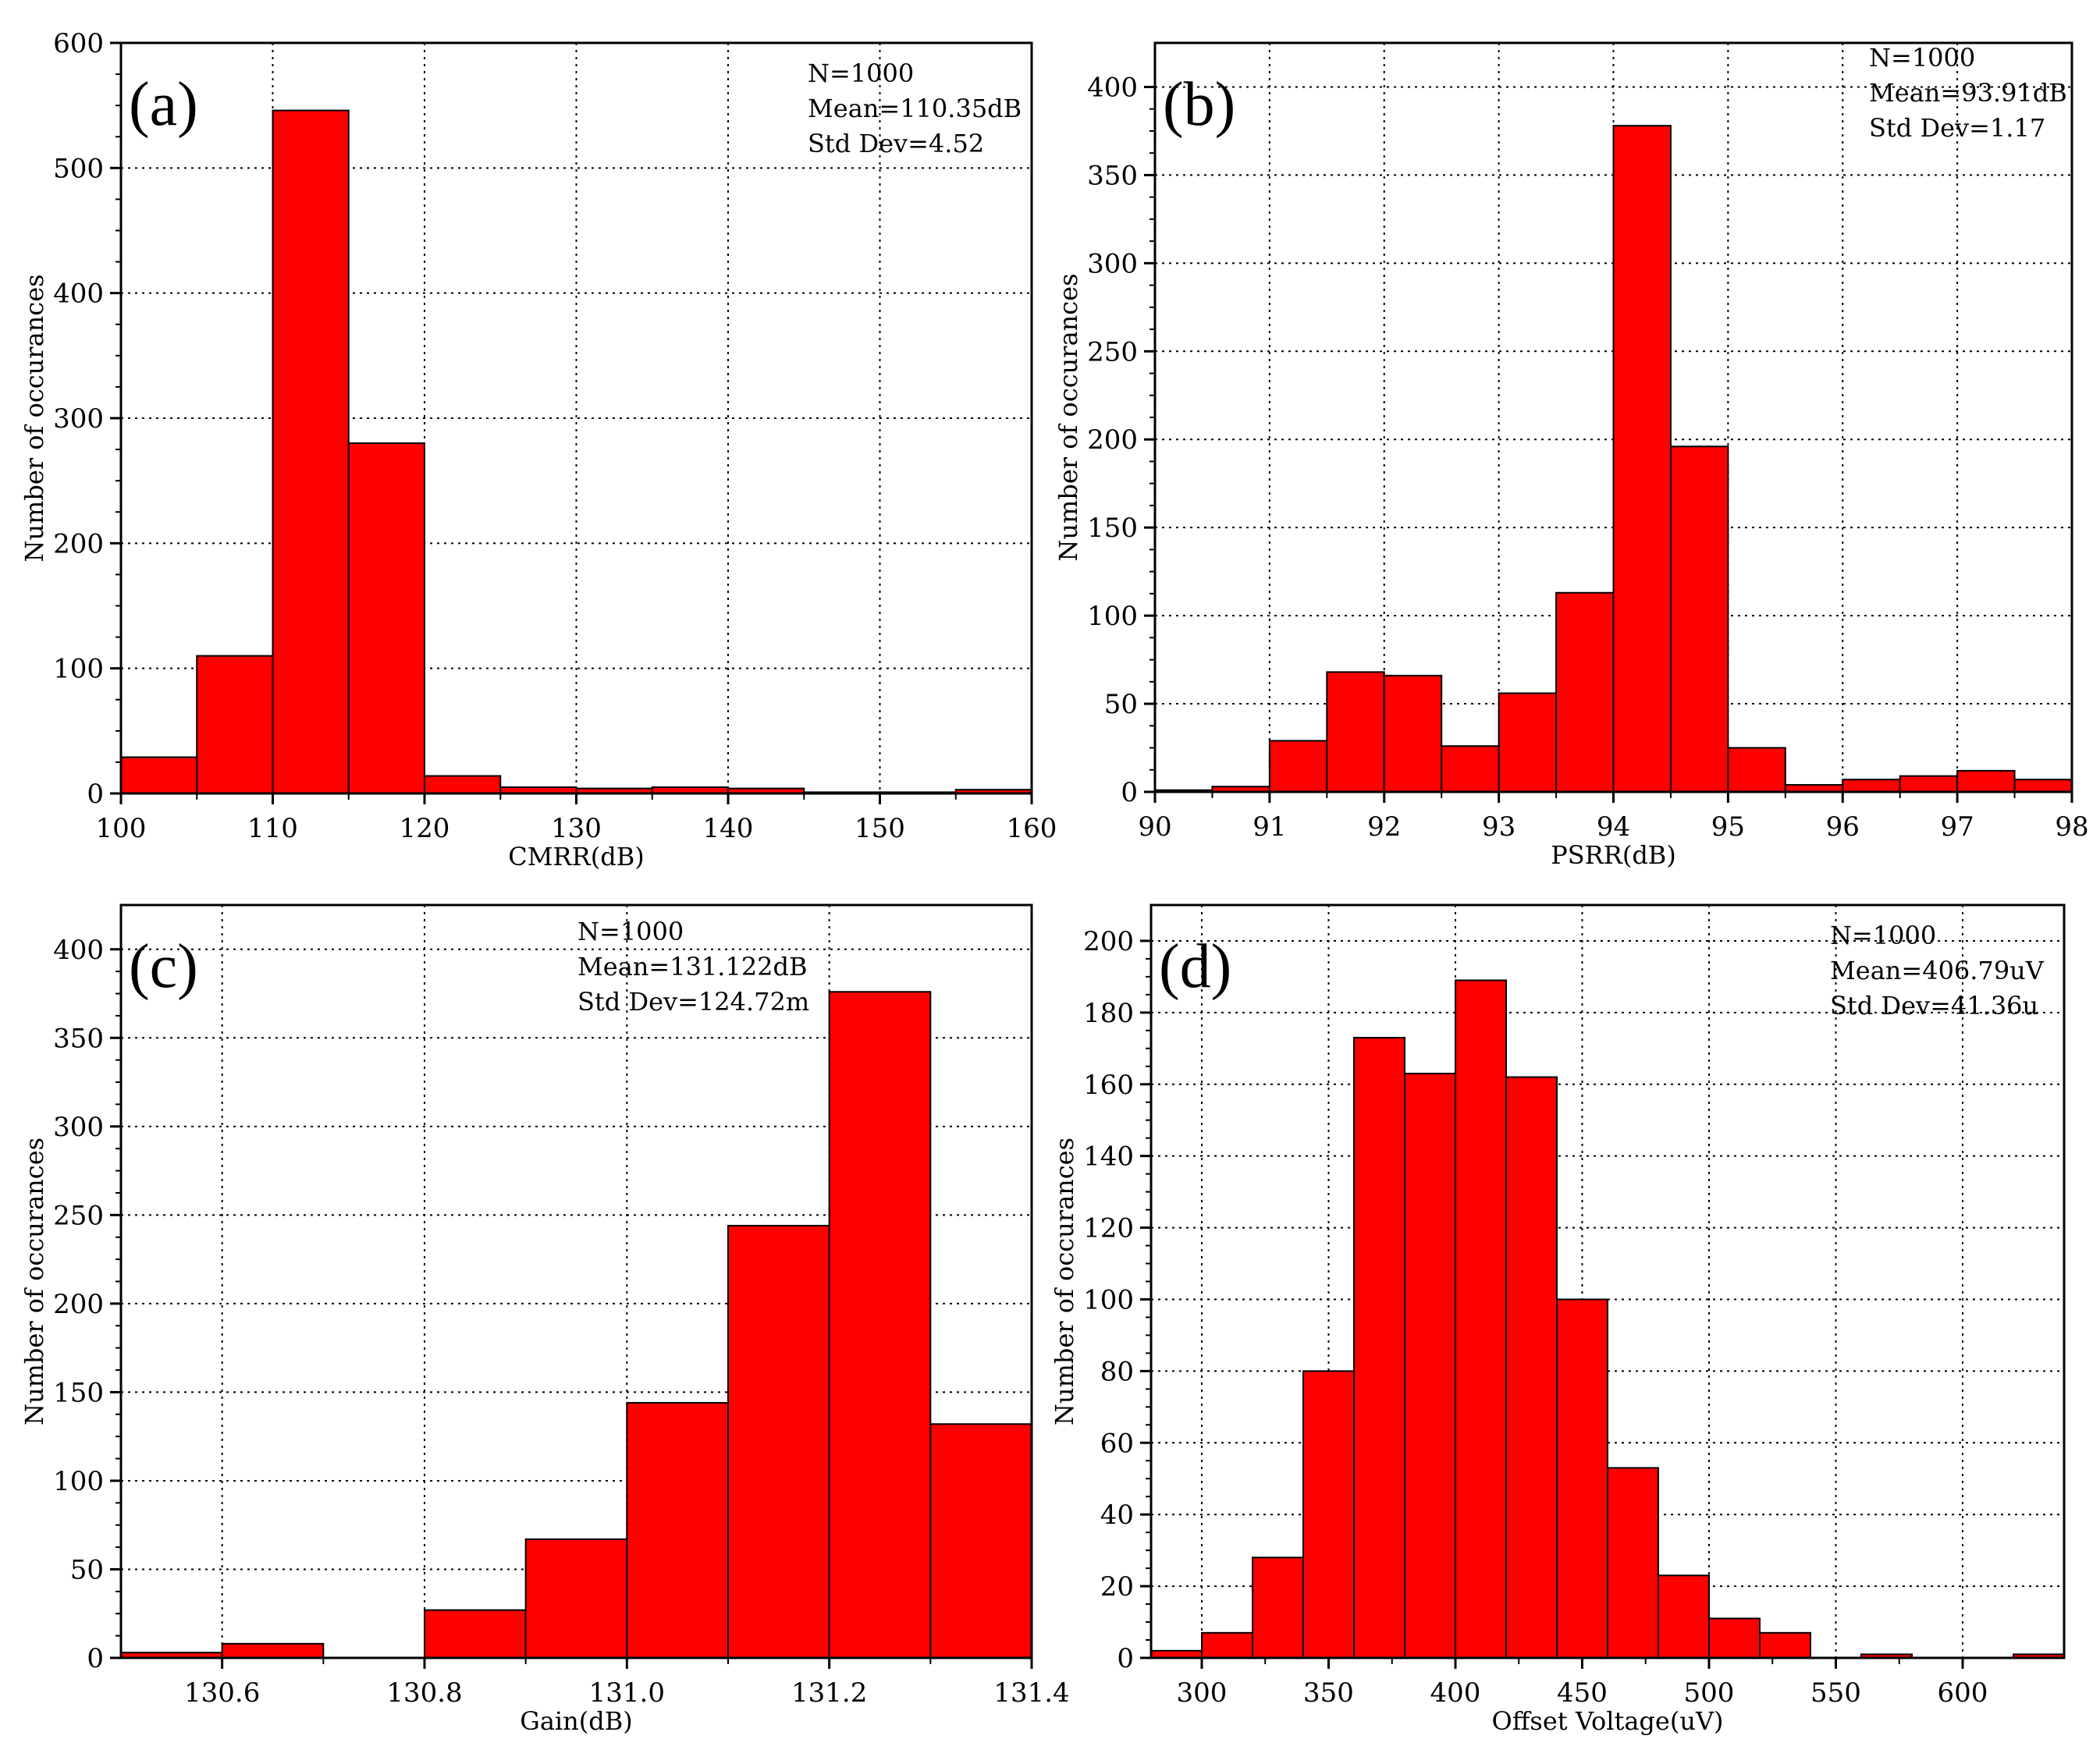 This screenshot has width=2100, height=1764. Describe the element at coordinates (222, 1693) in the screenshot. I see `x-tick-label: 130.6` at that location.